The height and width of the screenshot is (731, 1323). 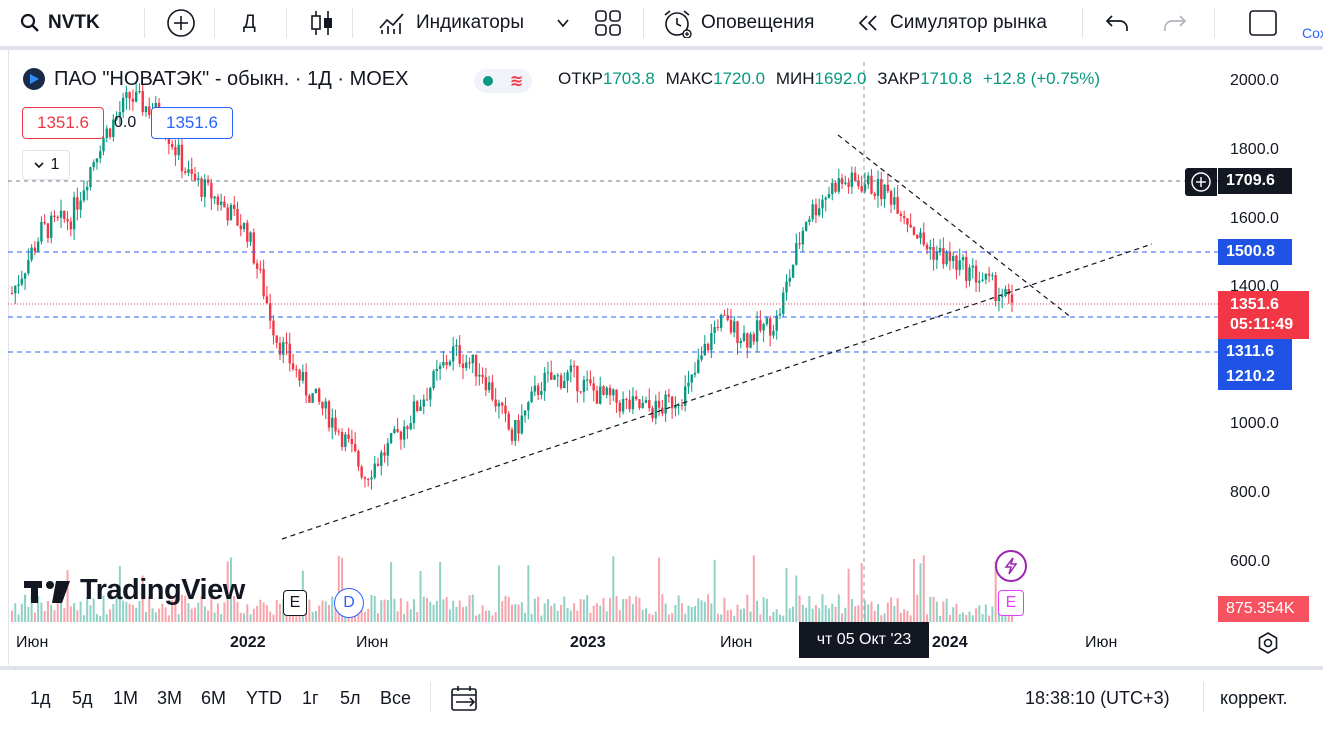 I want to click on close-value: 1710.8, so click(x=946, y=78).